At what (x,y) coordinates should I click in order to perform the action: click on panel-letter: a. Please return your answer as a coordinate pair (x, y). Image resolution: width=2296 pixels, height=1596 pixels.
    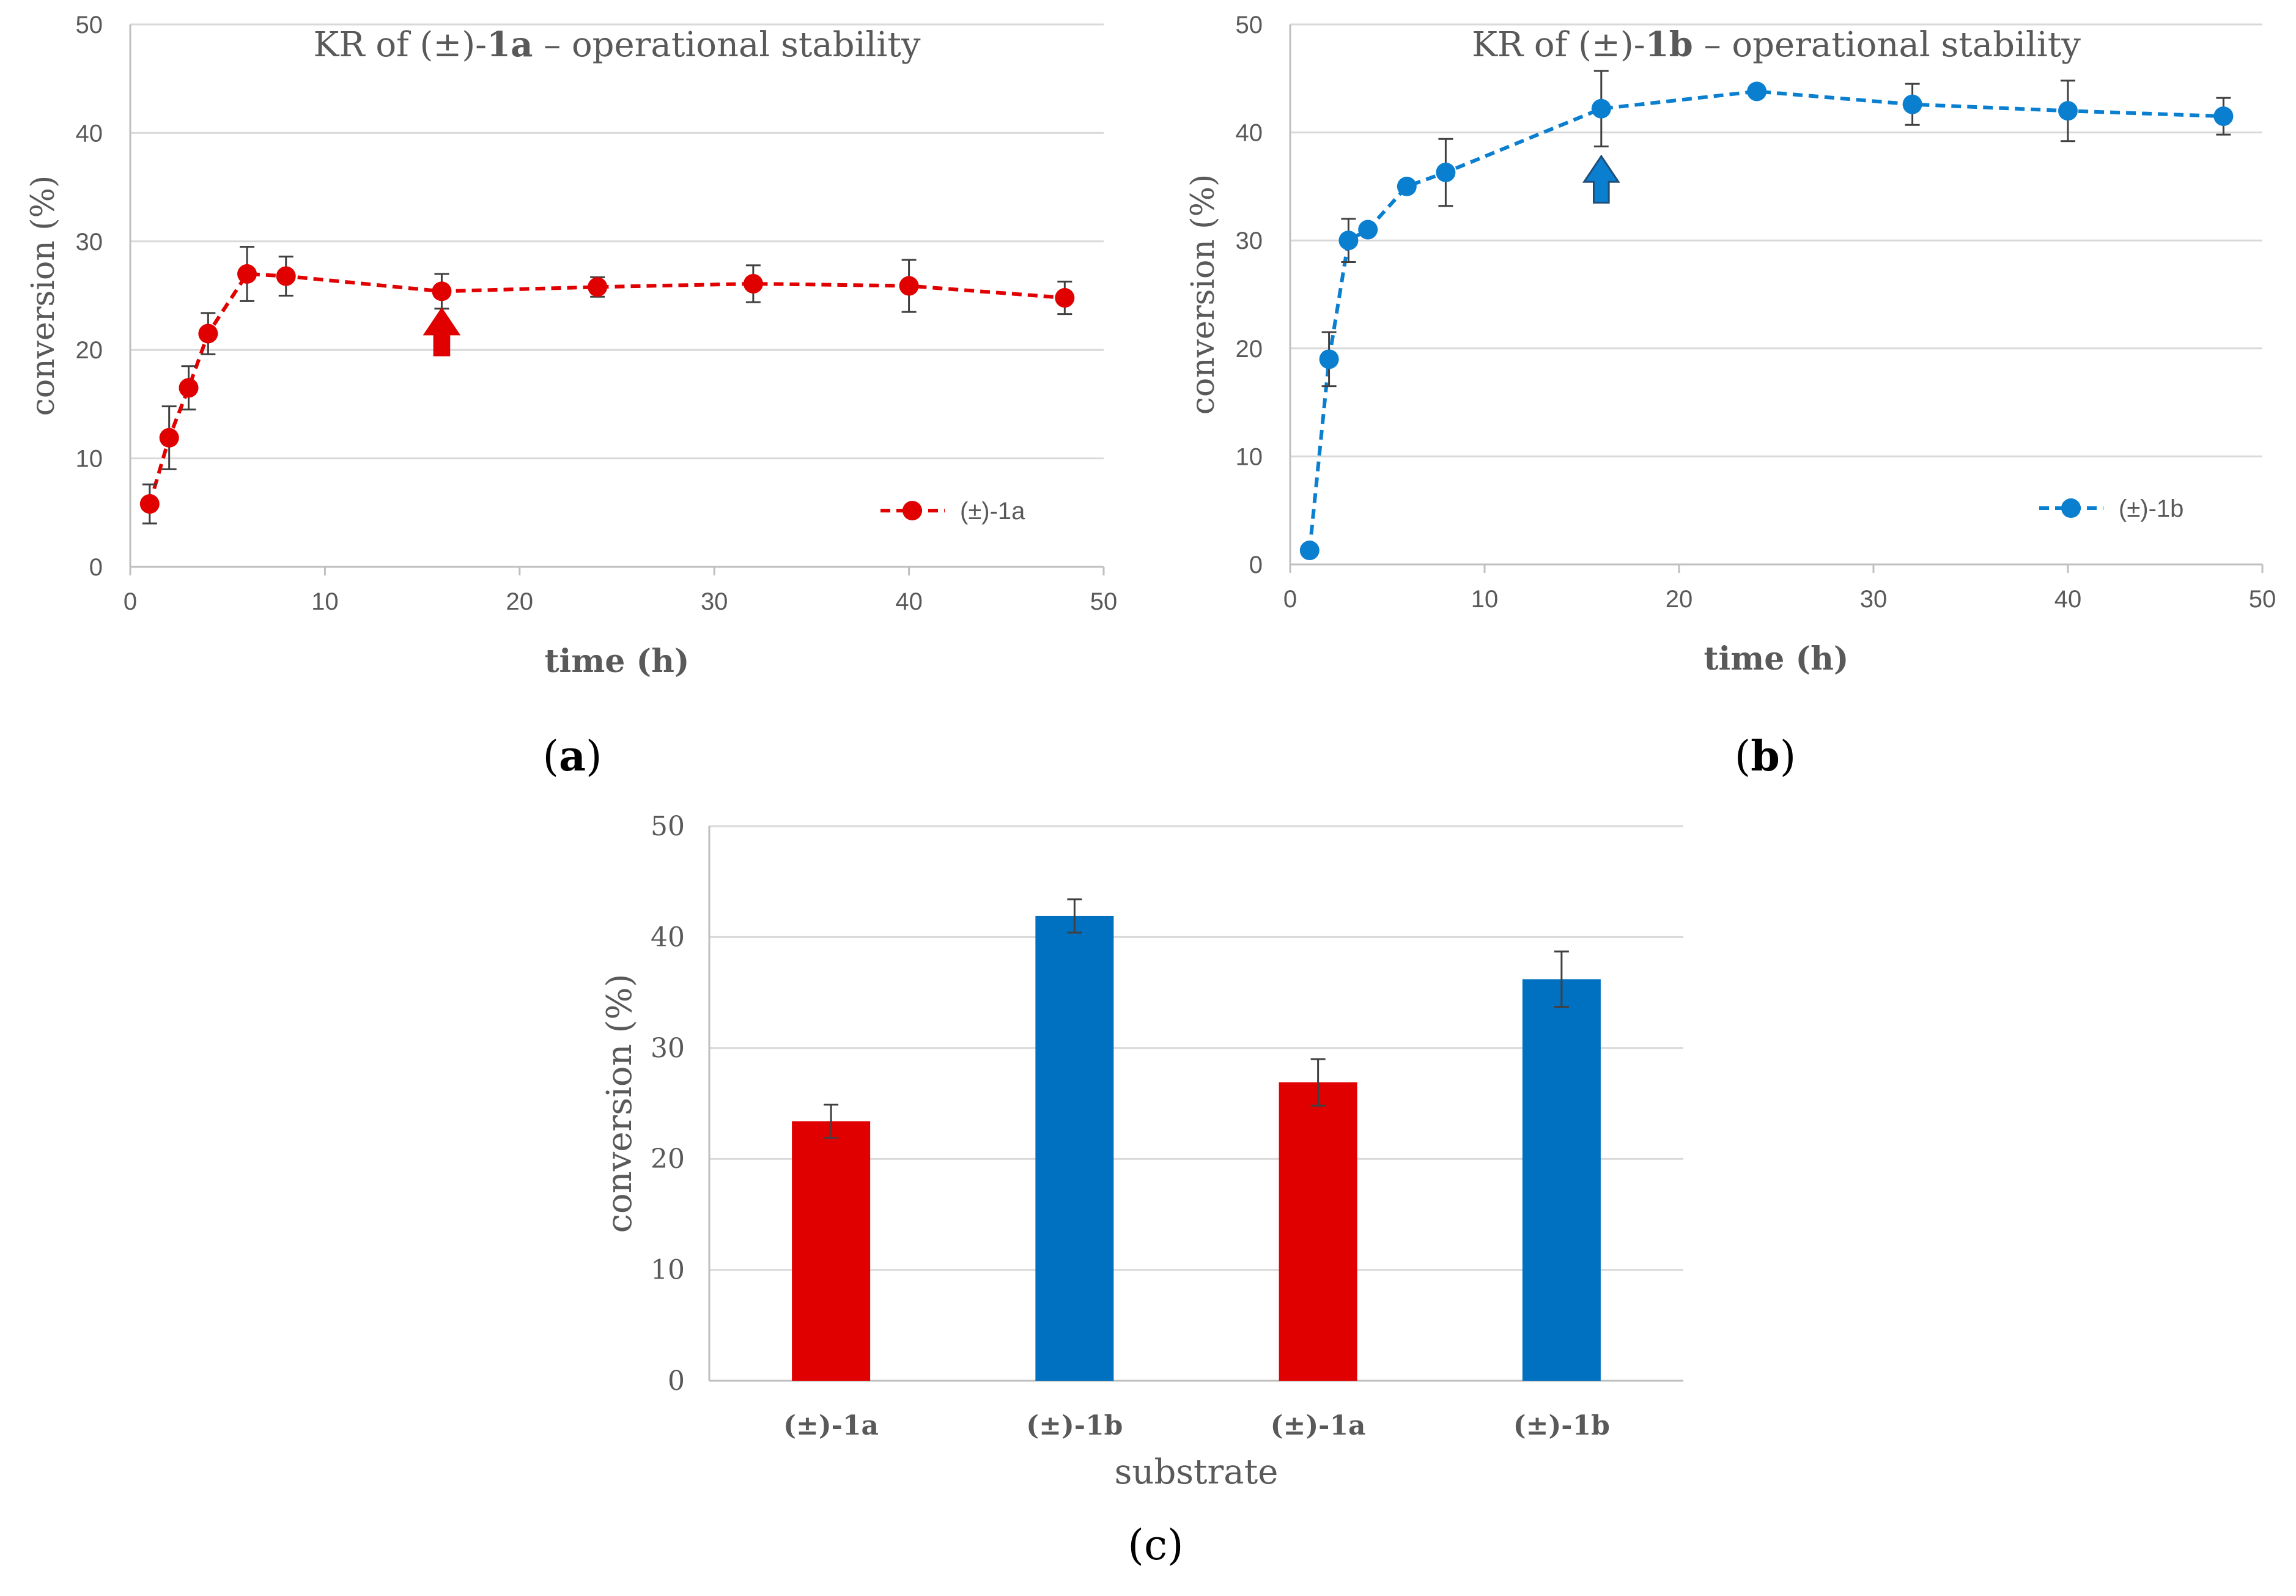
    Looking at the image, I should click on (572, 756).